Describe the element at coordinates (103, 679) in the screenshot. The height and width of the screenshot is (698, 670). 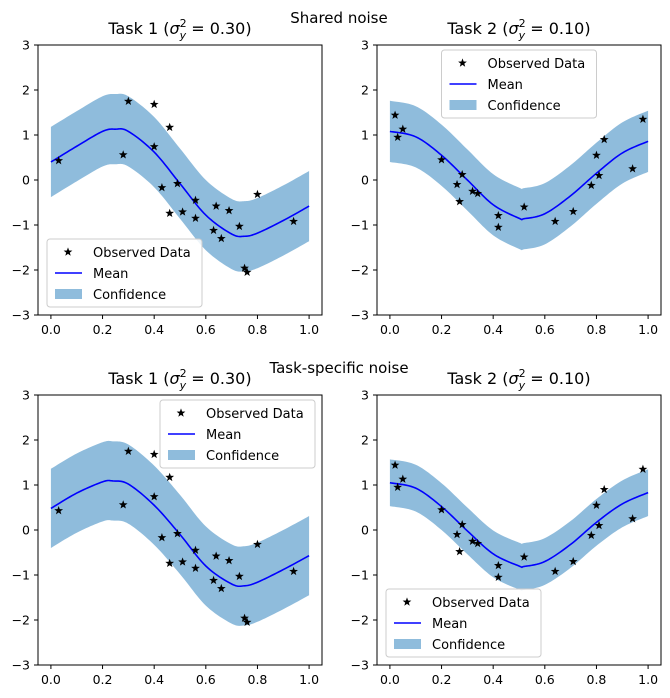
I see `x-tick-label: 0.2` at that location.